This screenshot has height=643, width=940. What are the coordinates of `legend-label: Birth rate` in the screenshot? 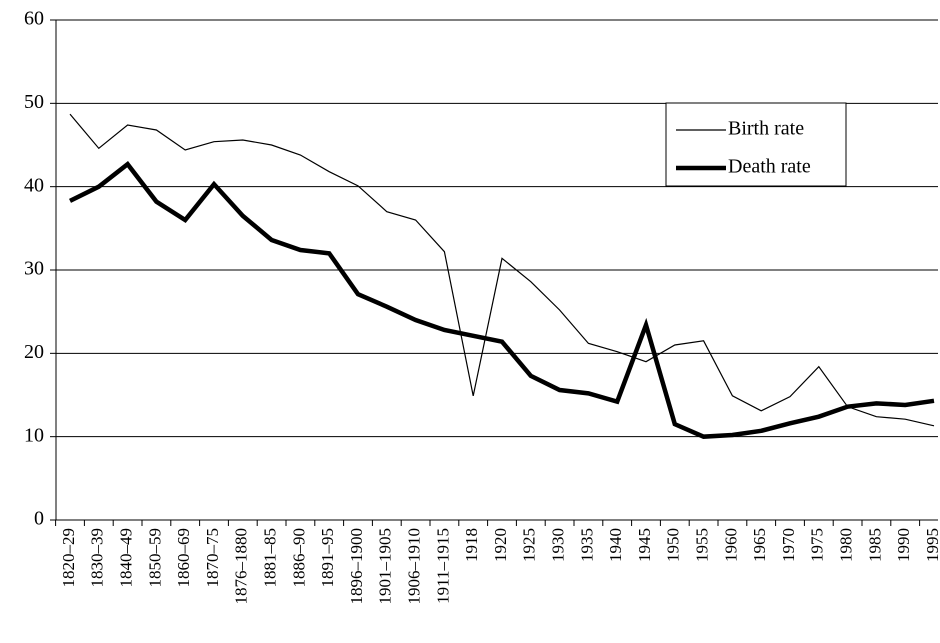 It's located at (766, 129).